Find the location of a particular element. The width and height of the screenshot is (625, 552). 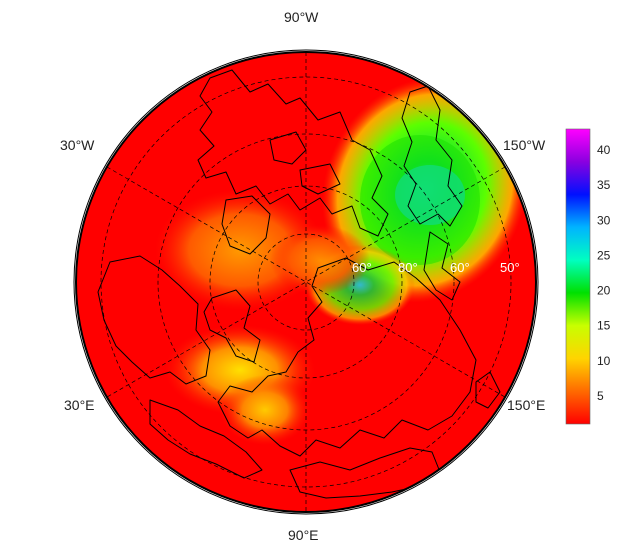

field-mid-arctic is located at coordinates (320, 260).